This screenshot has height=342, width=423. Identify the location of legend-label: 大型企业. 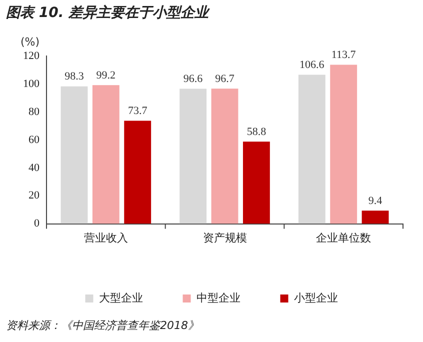
(120, 297).